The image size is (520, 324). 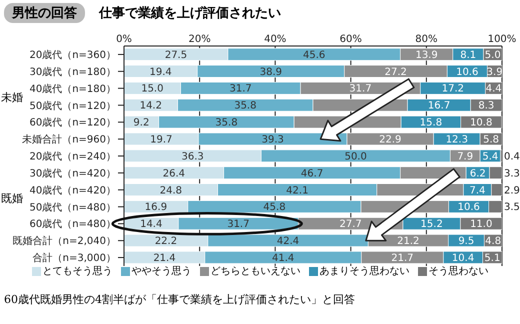 I want to click on data-label: 10.4, so click(x=463, y=258).